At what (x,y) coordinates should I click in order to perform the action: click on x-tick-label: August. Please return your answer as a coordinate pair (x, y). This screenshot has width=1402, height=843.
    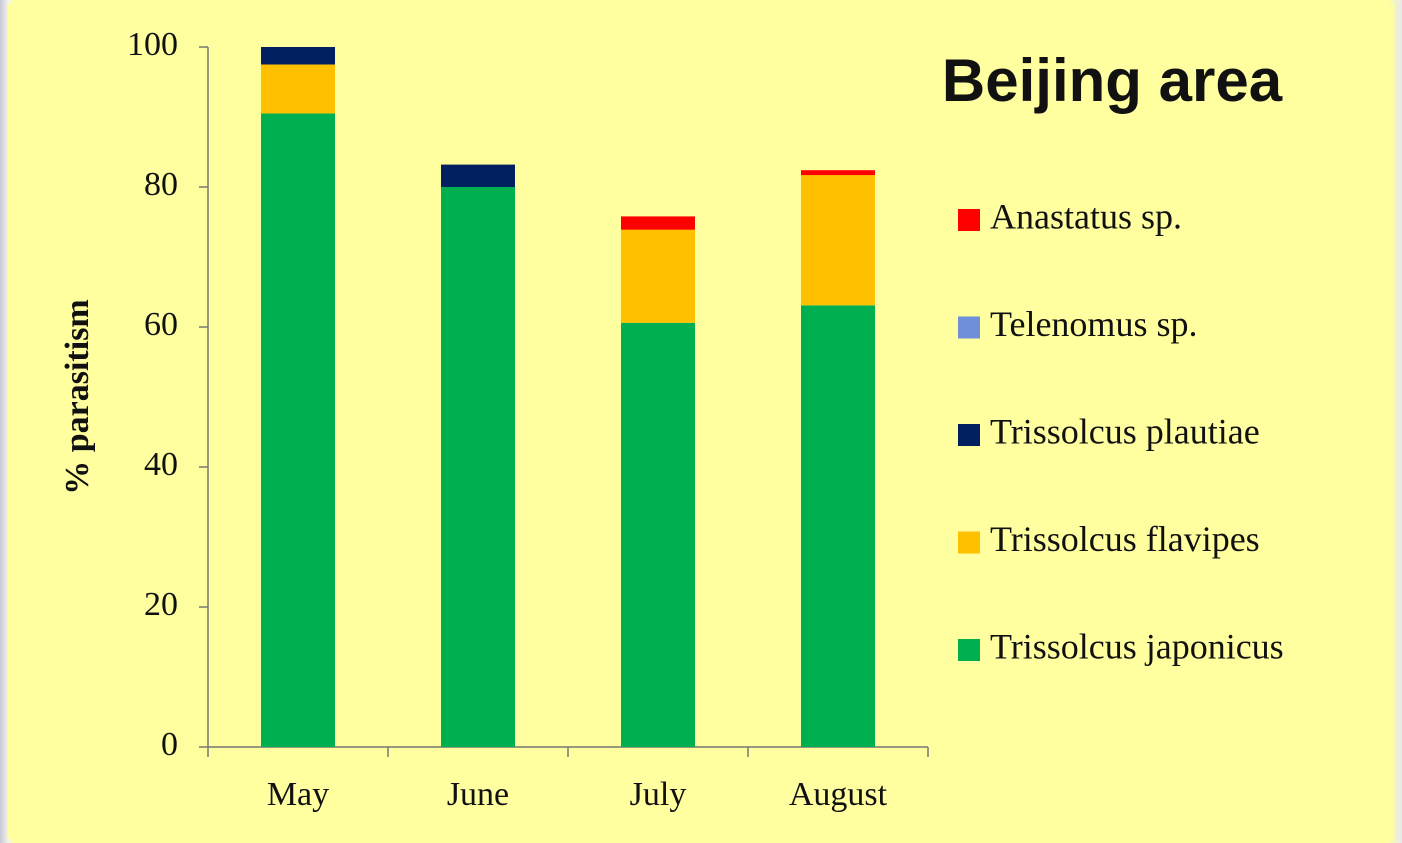
    Looking at the image, I should click on (838, 794).